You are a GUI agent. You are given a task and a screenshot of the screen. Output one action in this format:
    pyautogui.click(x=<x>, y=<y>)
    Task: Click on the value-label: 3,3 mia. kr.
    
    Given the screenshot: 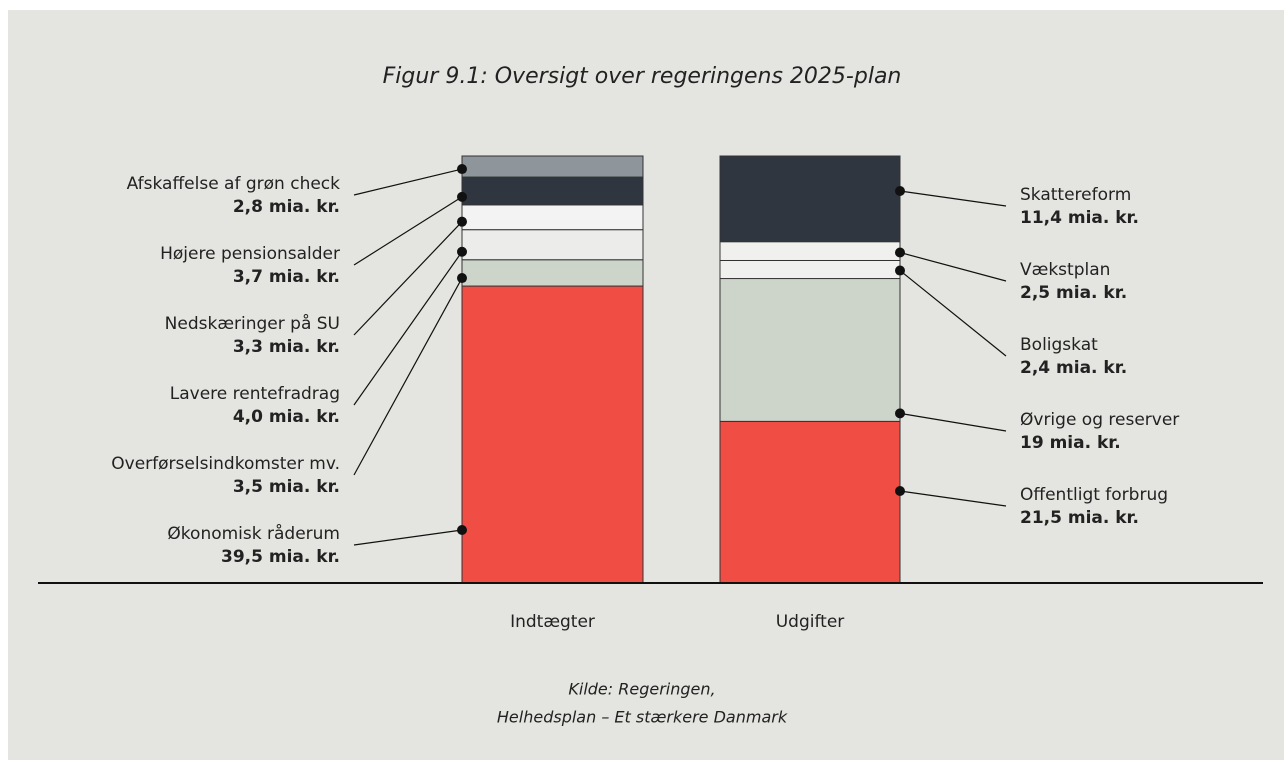 What is the action you would take?
    pyautogui.click(x=286, y=347)
    